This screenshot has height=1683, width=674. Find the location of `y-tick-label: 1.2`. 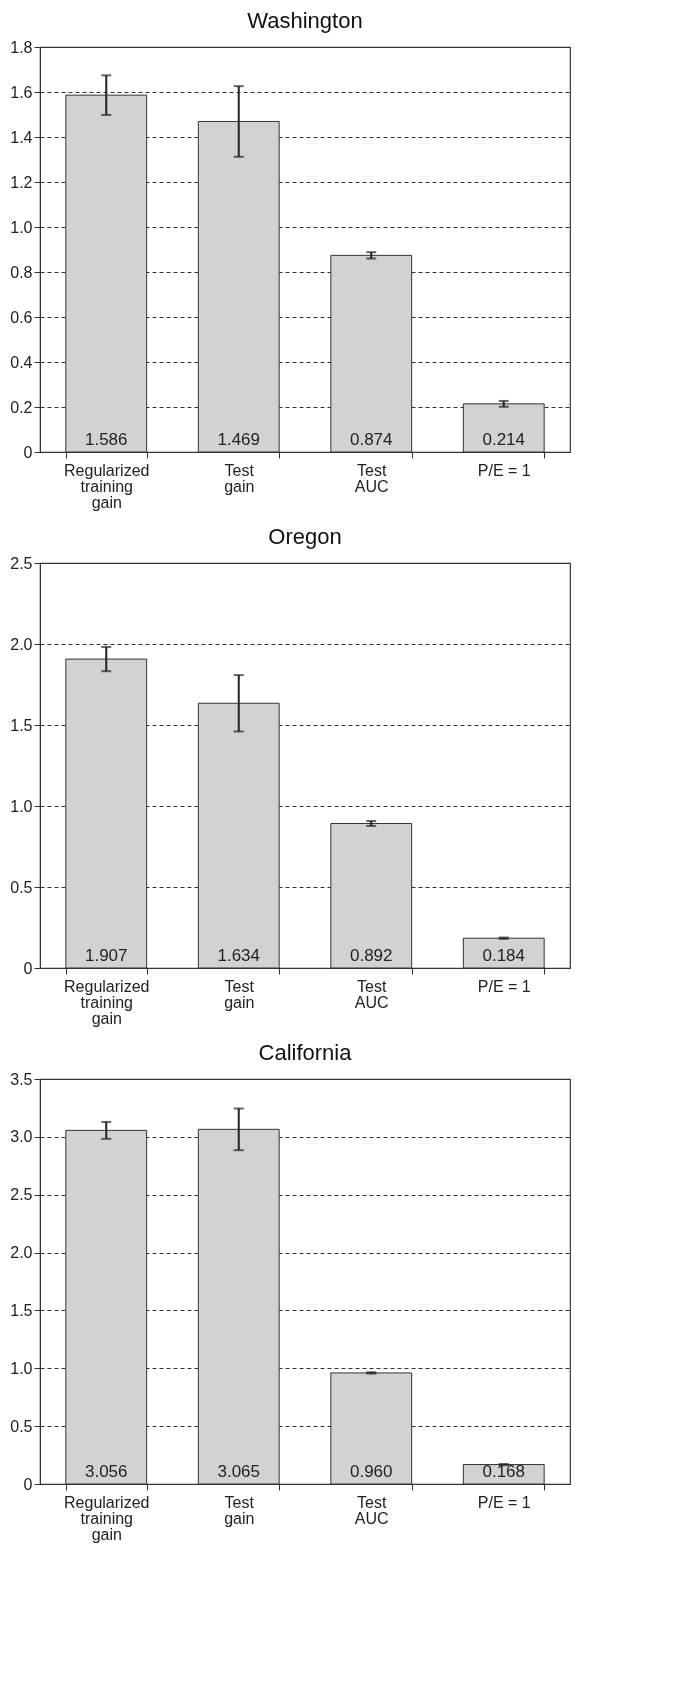

y-tick-label: 1.2 is located at coordinates (21, 182).